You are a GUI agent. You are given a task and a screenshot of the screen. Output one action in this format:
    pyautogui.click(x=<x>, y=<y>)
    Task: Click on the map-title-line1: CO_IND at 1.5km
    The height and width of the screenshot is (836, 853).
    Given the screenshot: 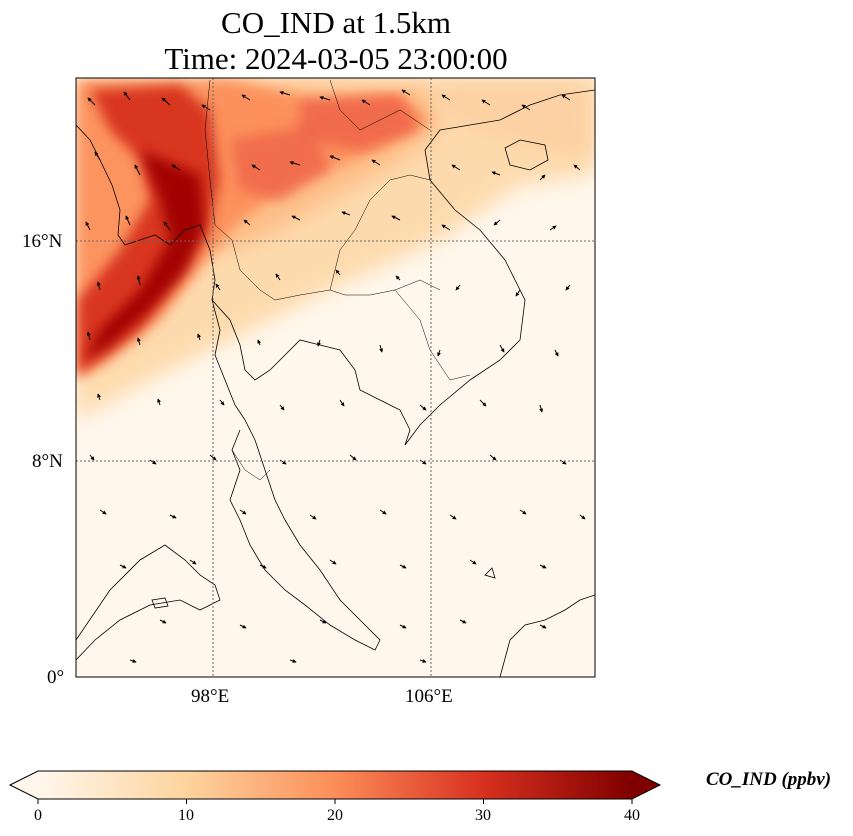 What is the action you would take?
    pyautogui.click(x=336, y=22)
    